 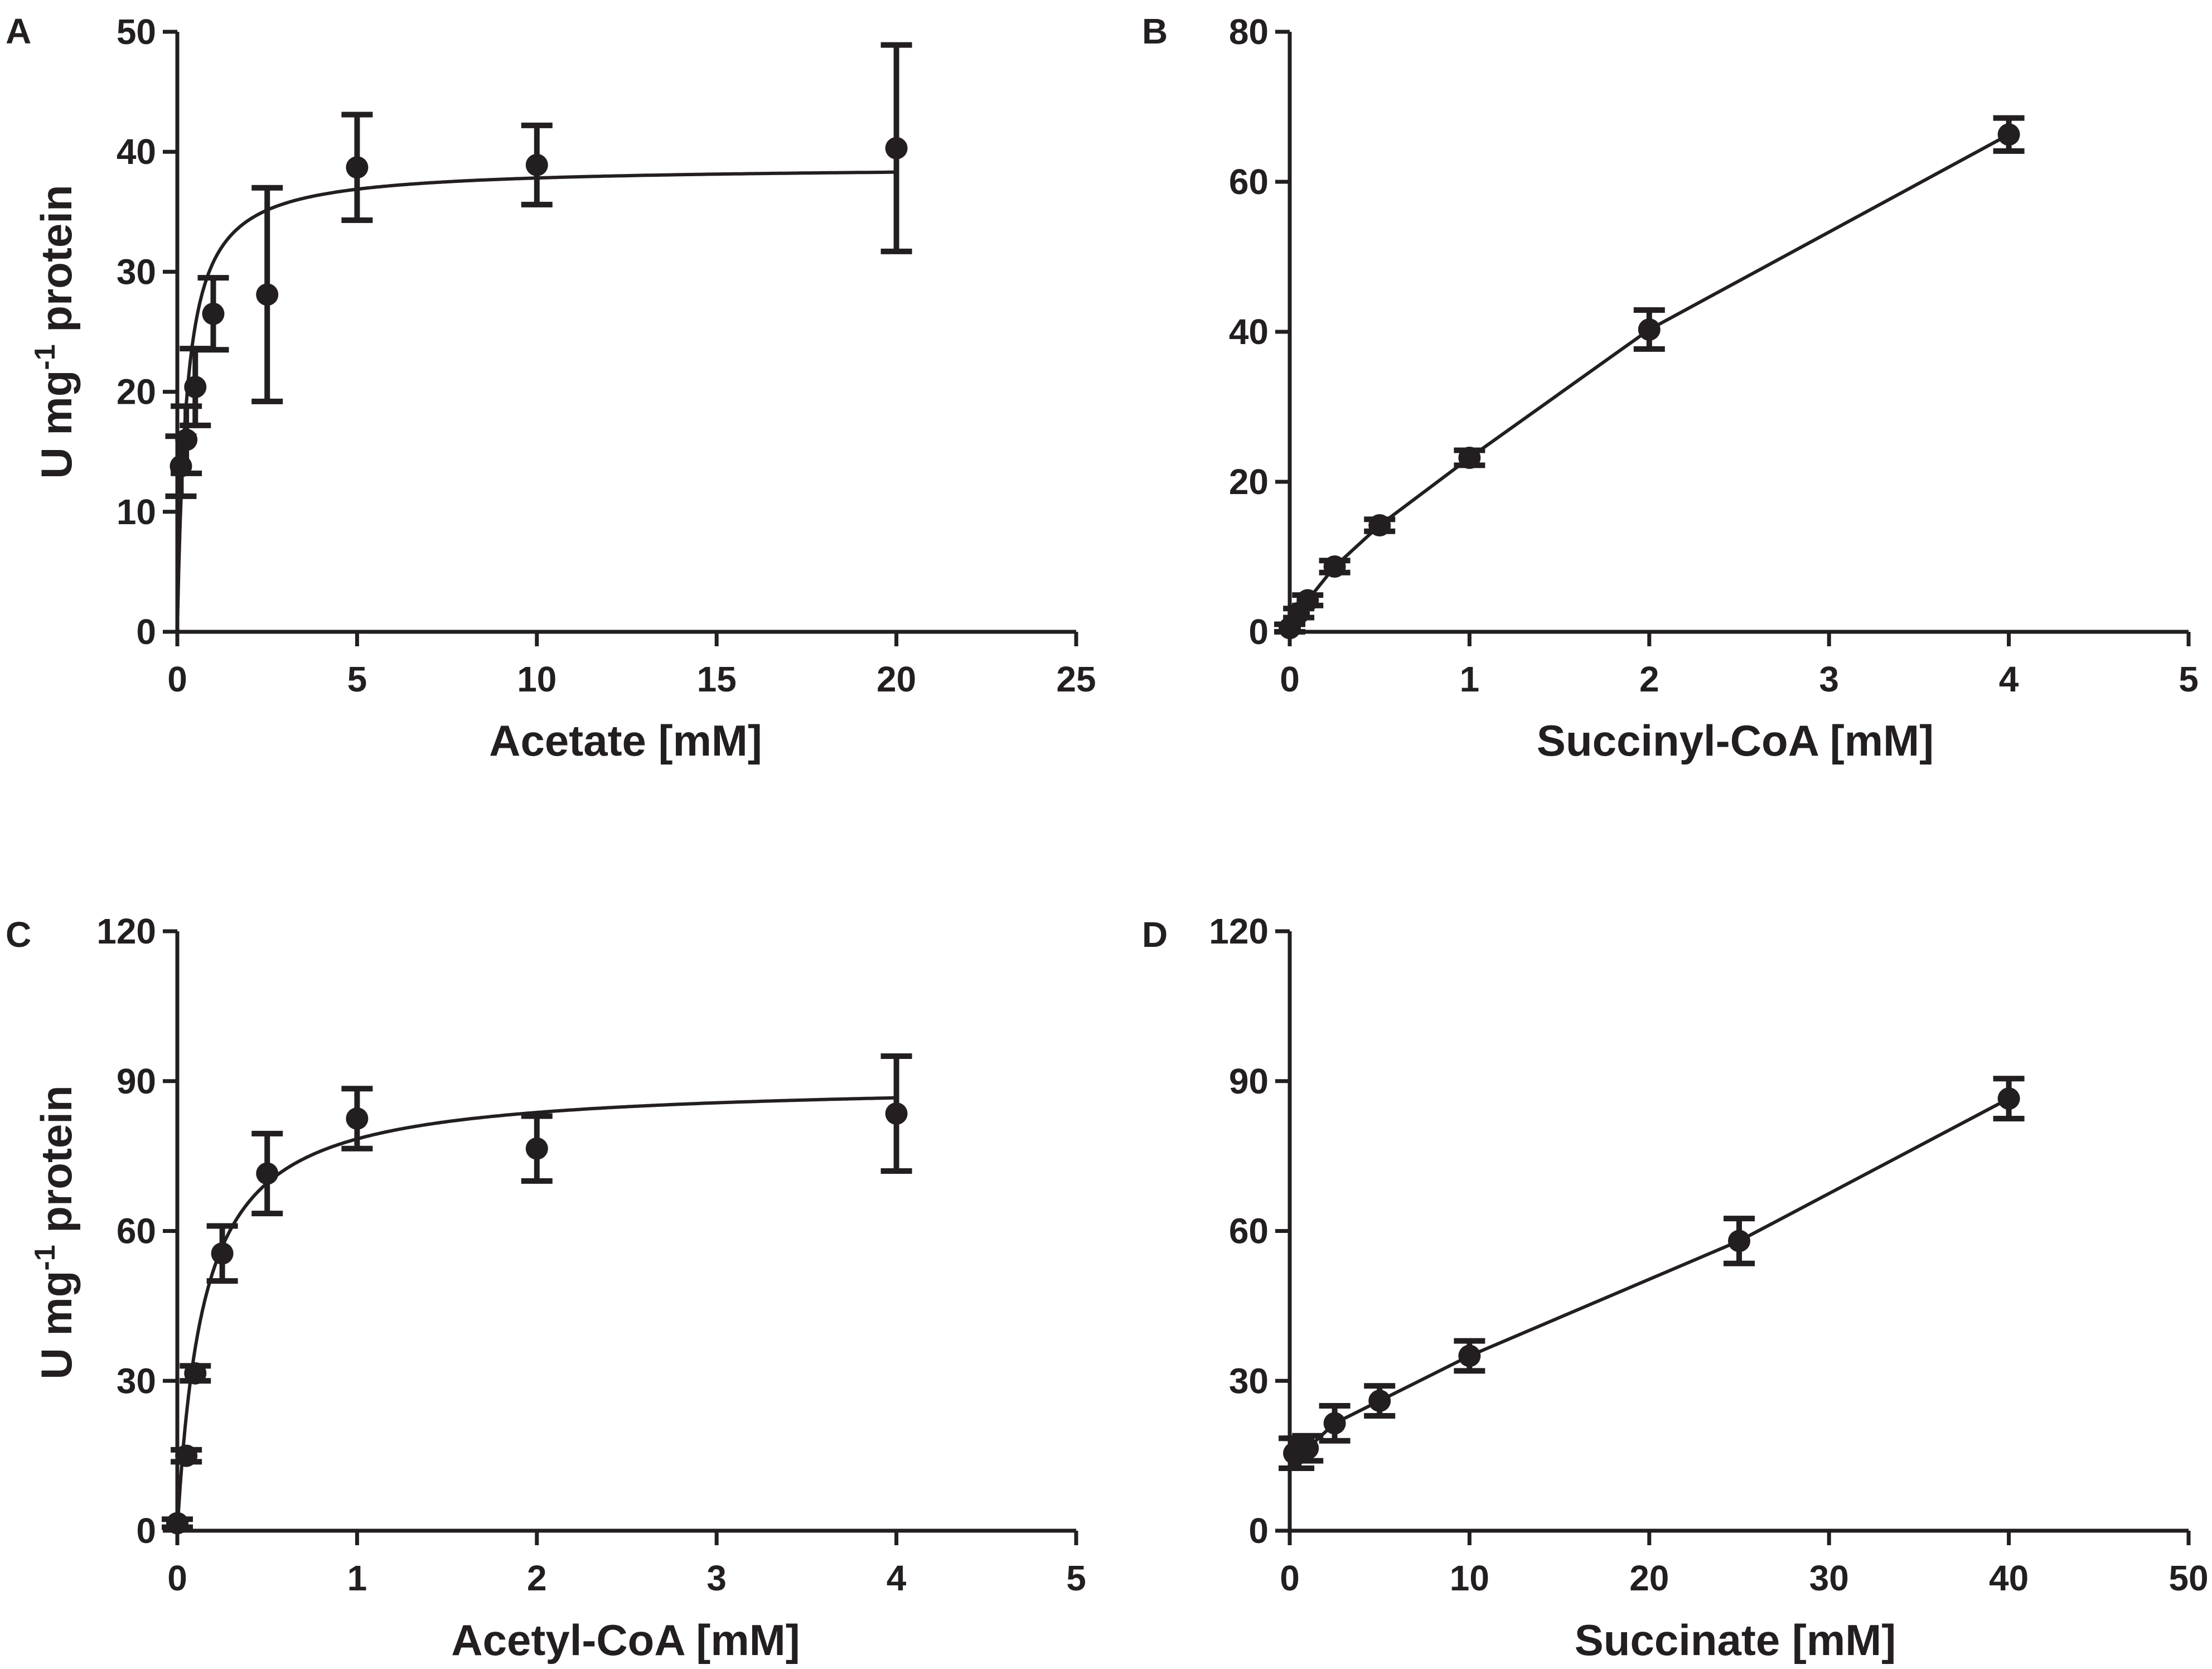 What do you see at coordinates (717, 679) in the screenshot?
I see `x-tick-label: 15` at bounding box center [717, 679].